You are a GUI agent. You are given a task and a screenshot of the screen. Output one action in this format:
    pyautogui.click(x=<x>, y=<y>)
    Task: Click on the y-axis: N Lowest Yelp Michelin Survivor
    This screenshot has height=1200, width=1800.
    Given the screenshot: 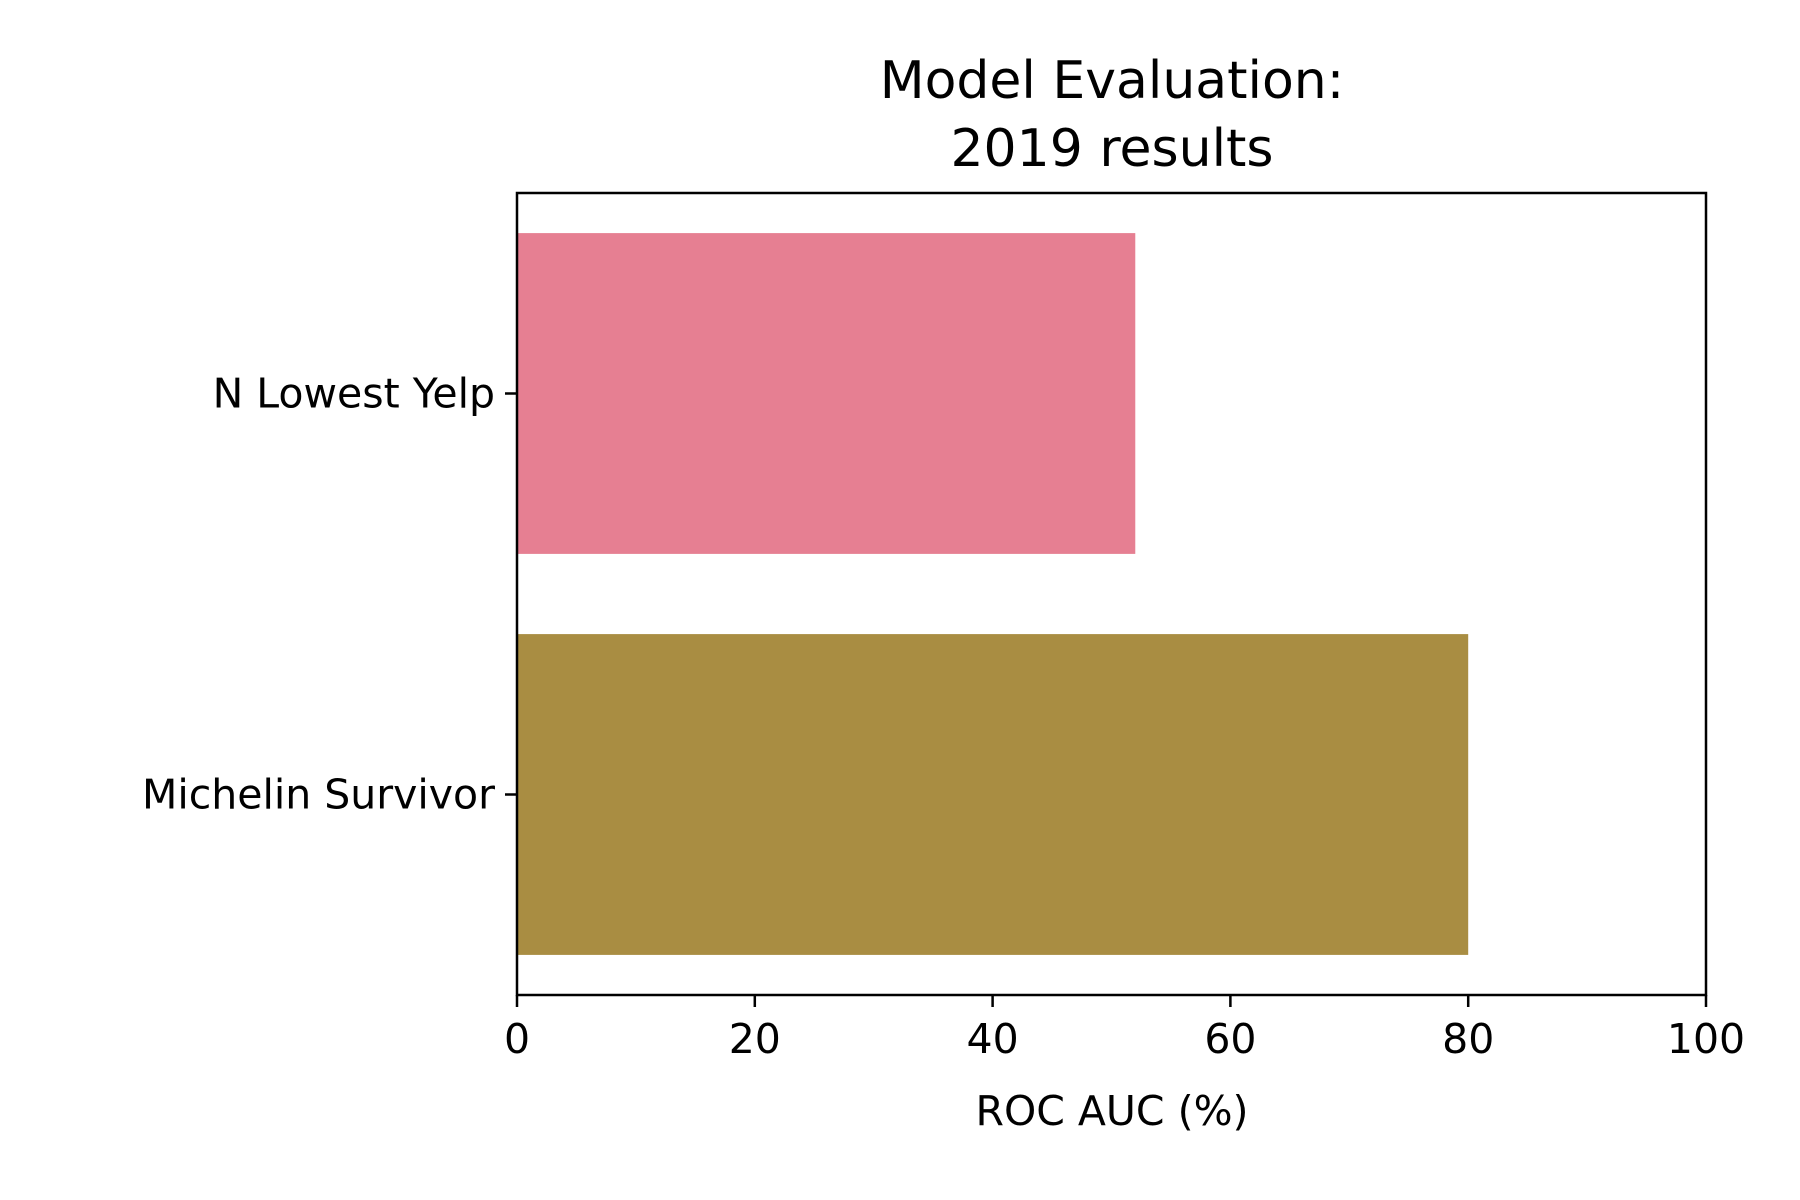 What is the action you would take?
    pyautogui.click(x=329, y=594)
    